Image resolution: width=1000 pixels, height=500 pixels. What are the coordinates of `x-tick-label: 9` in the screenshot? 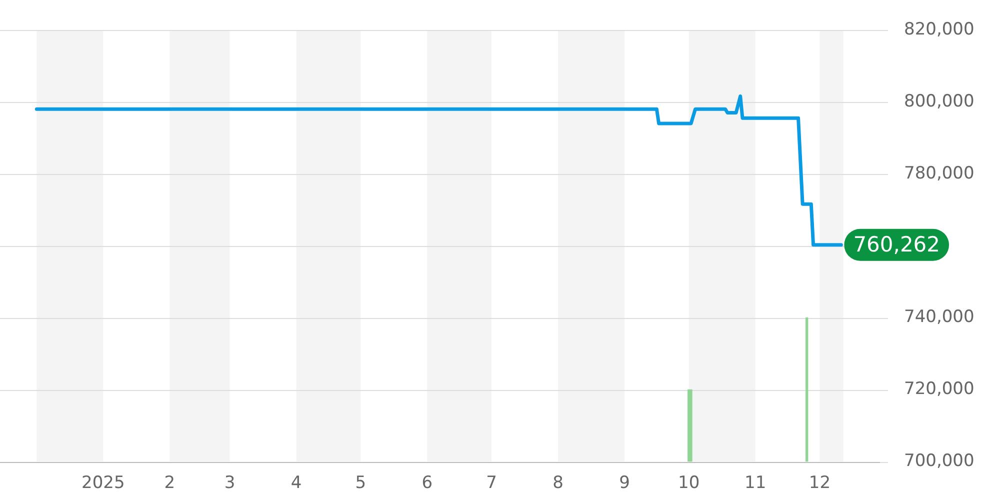 It's located at (624, 483).